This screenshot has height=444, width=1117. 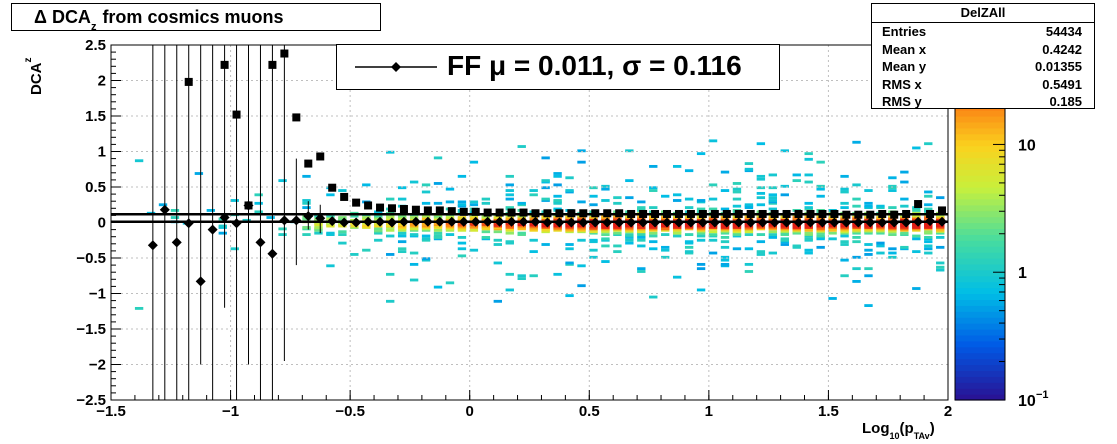 I want to click on stats-row: Mean y 0.01355, so click(x=983, y=67).